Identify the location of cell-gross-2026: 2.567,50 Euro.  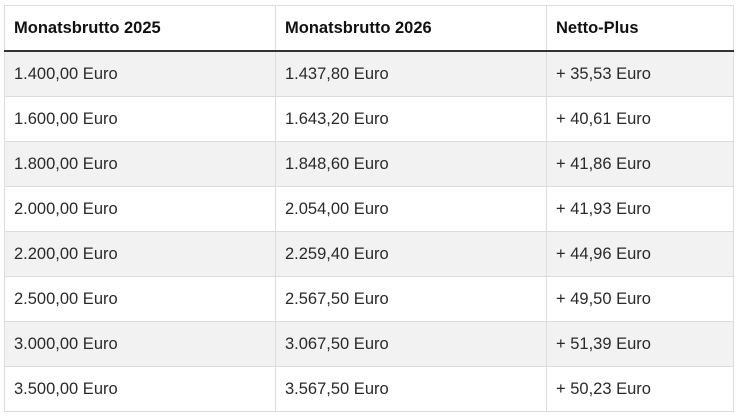
(411, 299).